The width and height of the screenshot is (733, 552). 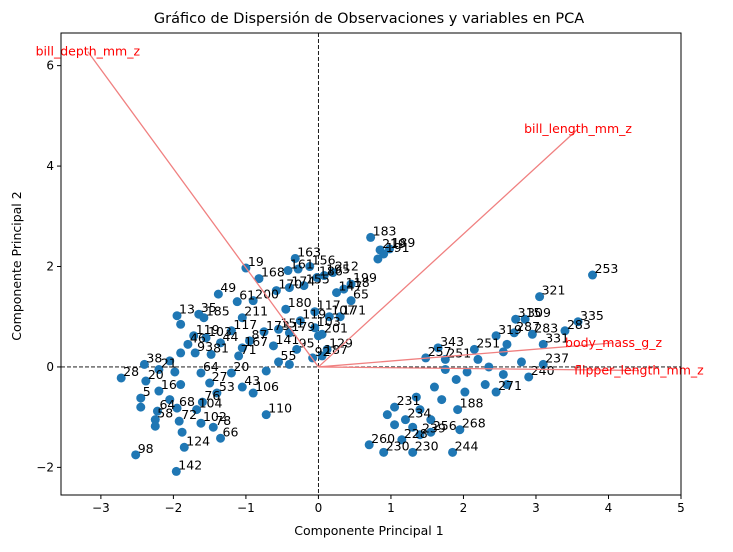 What do you see at coordinates (403, 242) in the screenshot?
I see `point-label: 189` at bounding box center [403, 242].